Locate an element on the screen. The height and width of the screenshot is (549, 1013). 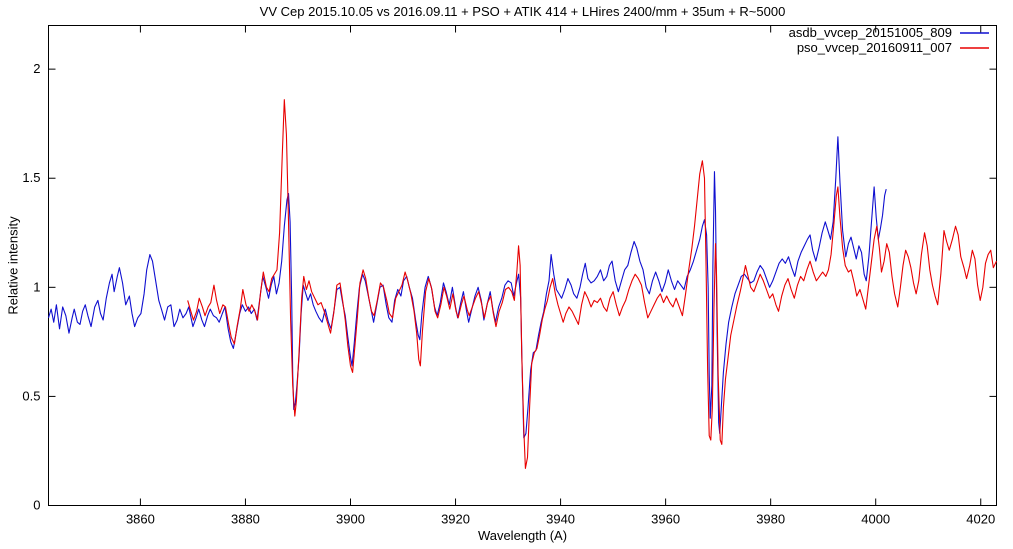
y-tick-label: 0 is located at coordinates (36, 505).